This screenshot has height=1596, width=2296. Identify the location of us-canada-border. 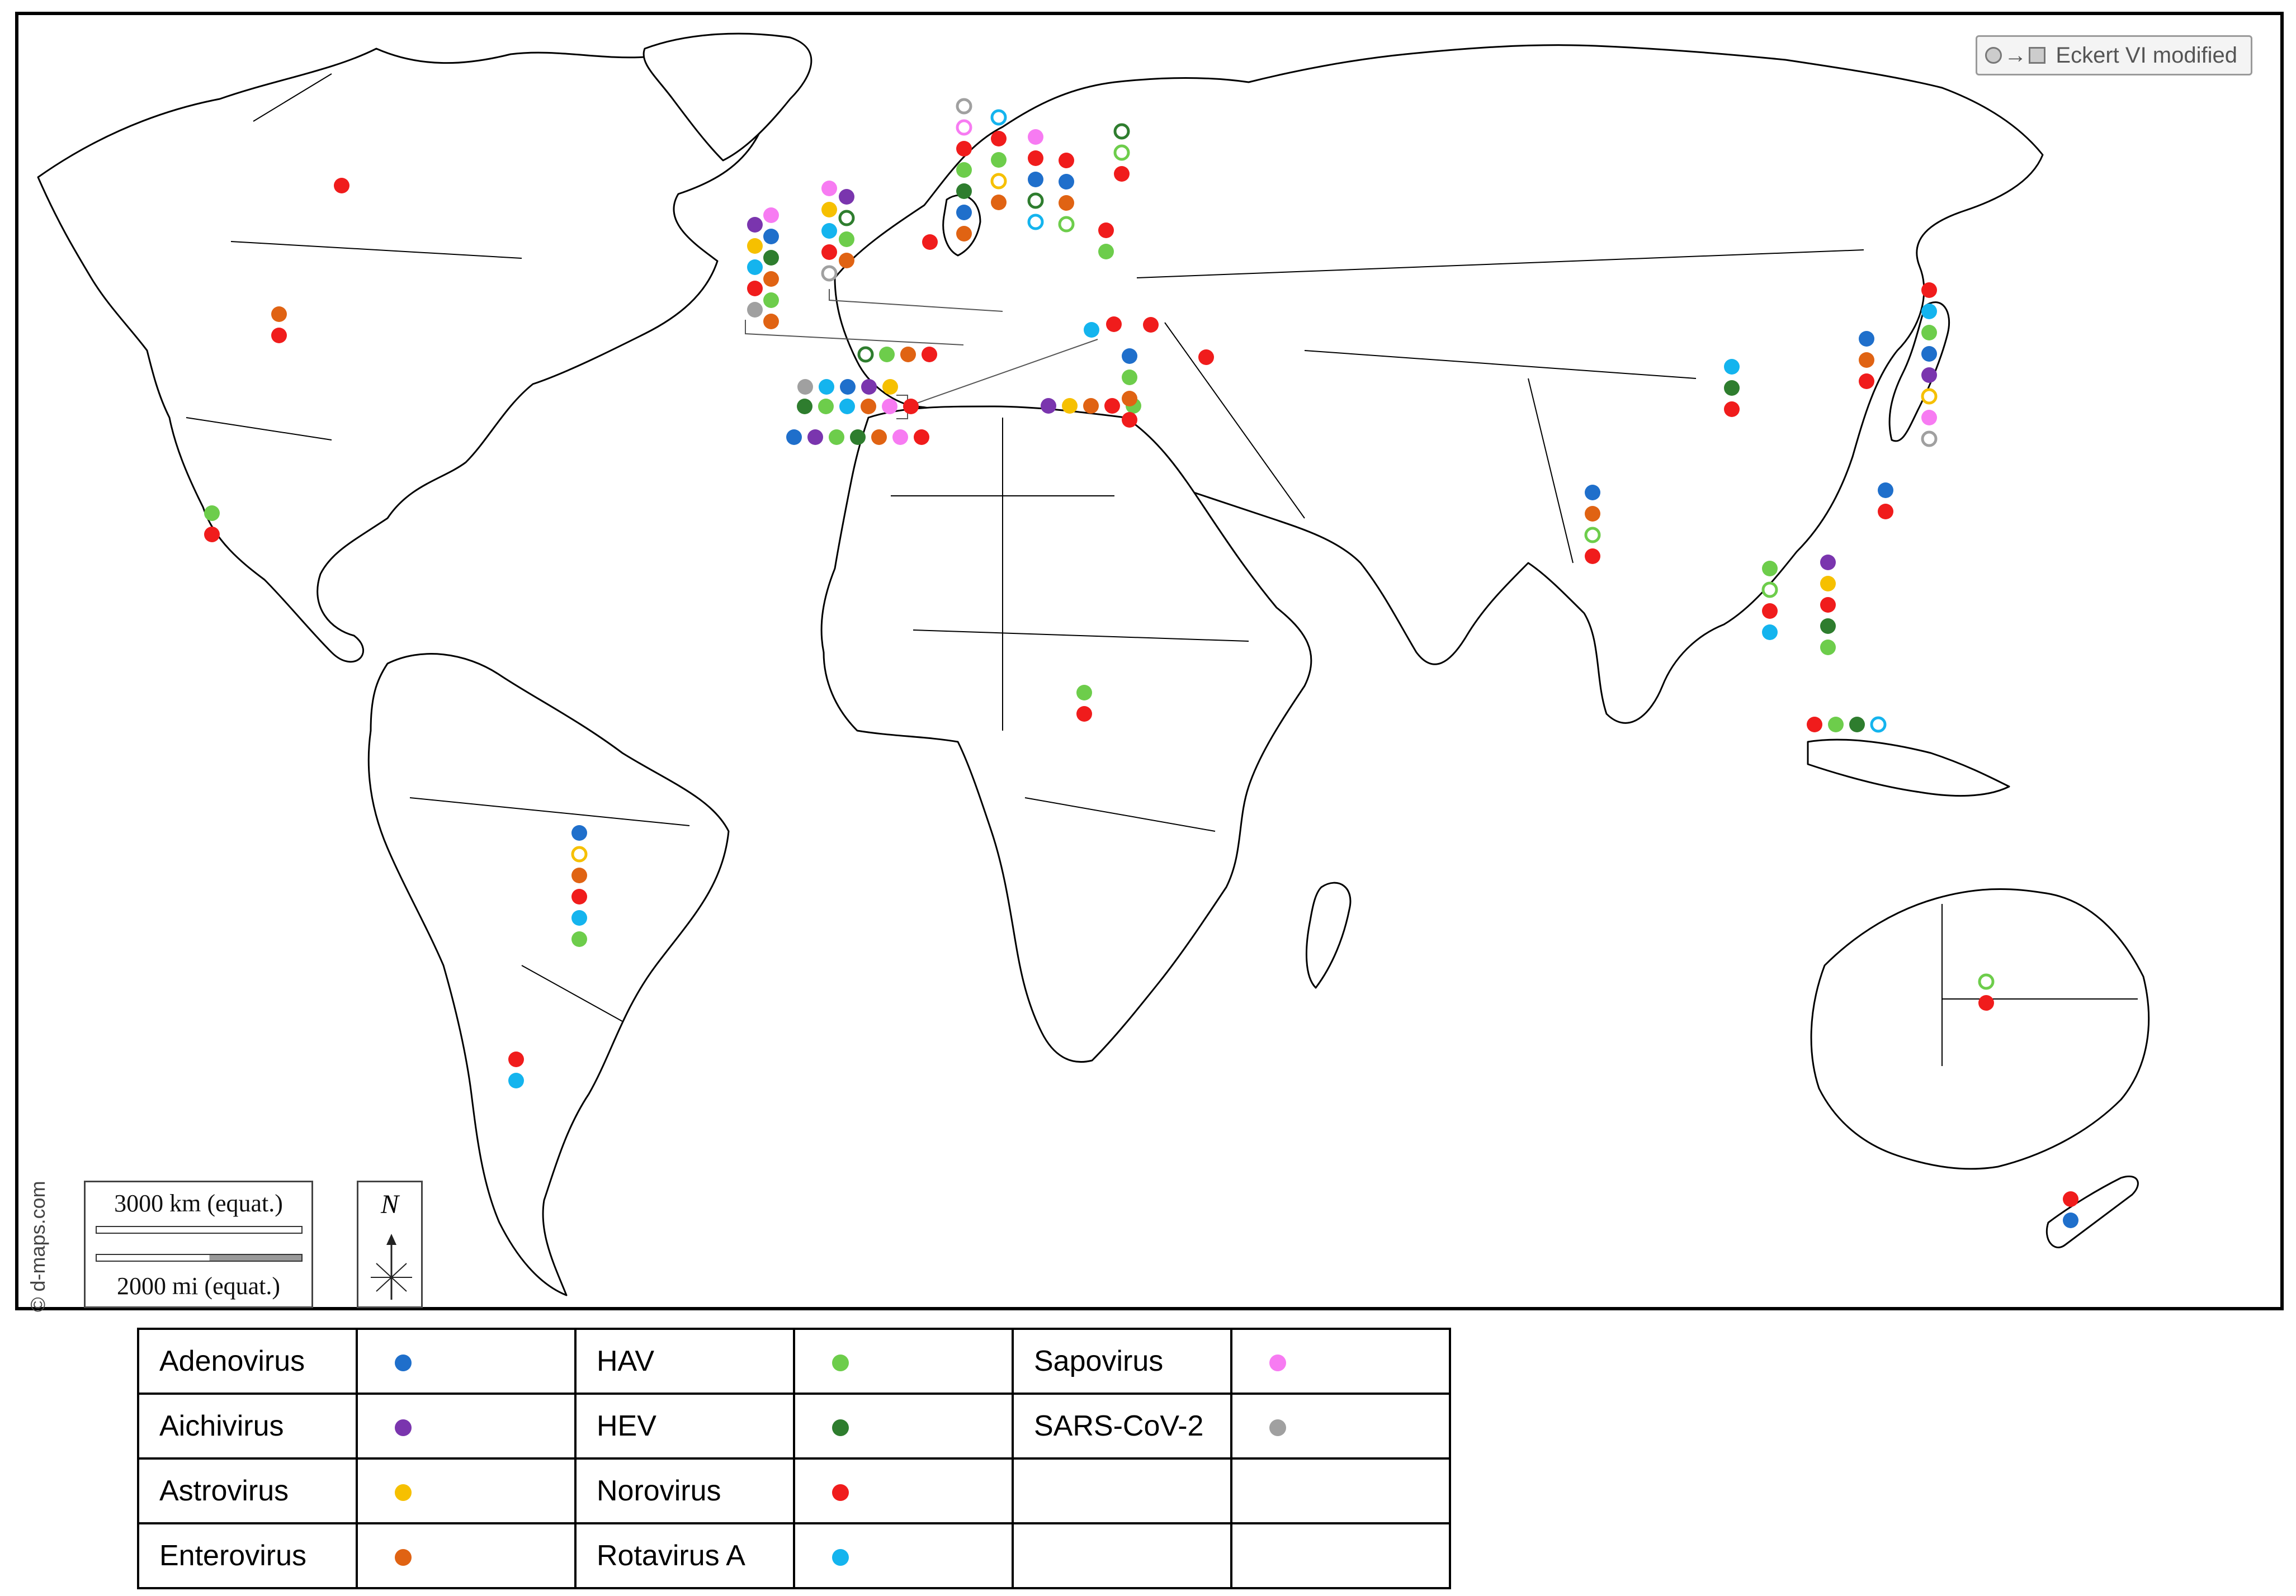
(376, 250).